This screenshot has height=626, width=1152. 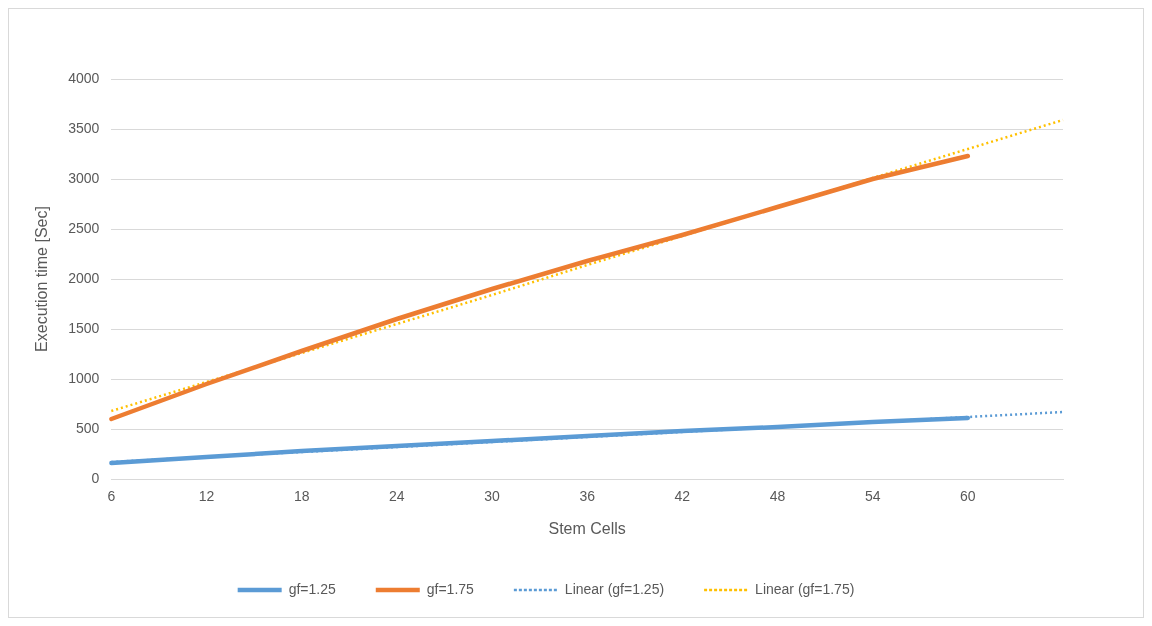 I want to click on y-tick-label: 3500, so click(x=84, y=127).